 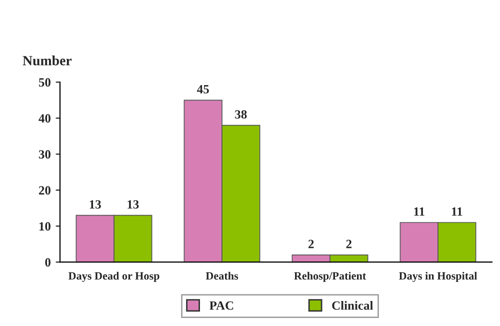 What do you see at coordinates (241, 114) in the screenshot?
I see `data-label: 38` at bounding box center [241, 114].